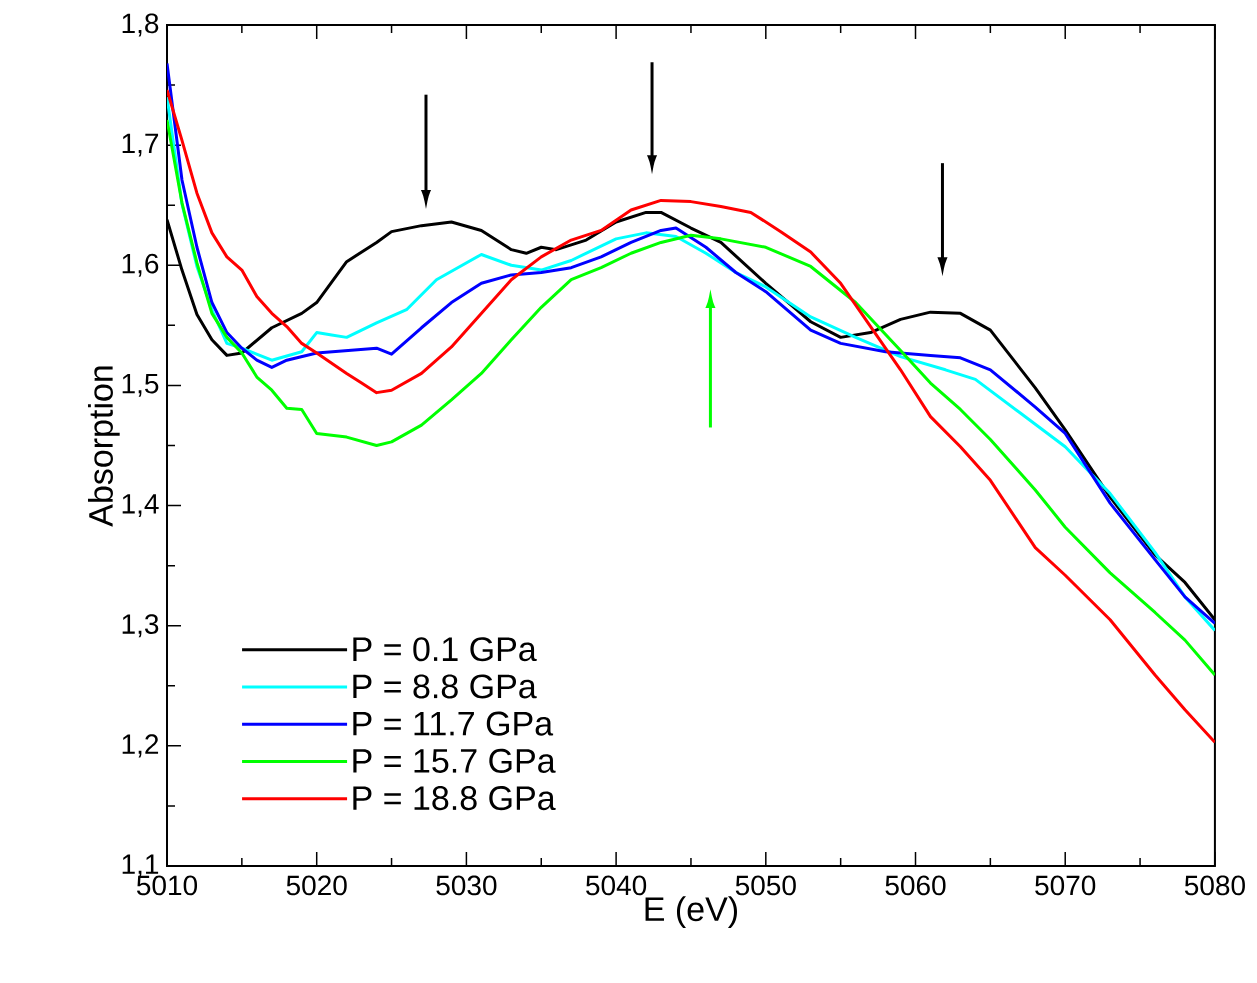 The height and width of the screenshot is (983, 1257). I want to click on legend-label: P = 0.1 GPa, so click(445, 649).